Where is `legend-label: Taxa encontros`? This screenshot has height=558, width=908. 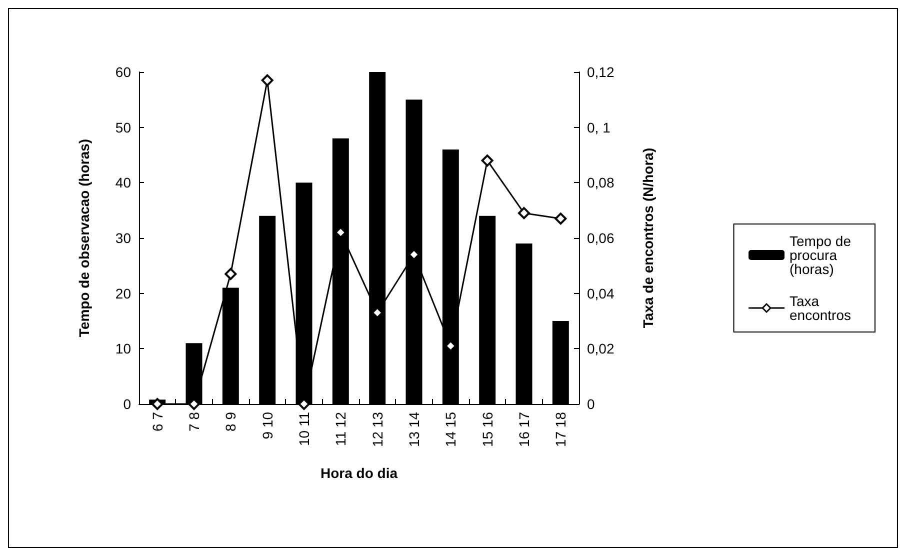
legend-label: Taxa encontros is located at coordinates (820, 308).